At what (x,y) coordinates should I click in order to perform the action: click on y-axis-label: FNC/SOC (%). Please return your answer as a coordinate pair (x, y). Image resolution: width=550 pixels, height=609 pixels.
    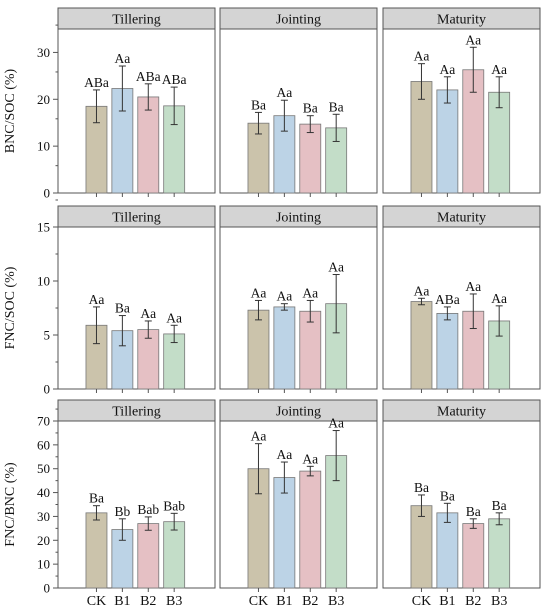
    Looking at the image, I should click on (10, 307).